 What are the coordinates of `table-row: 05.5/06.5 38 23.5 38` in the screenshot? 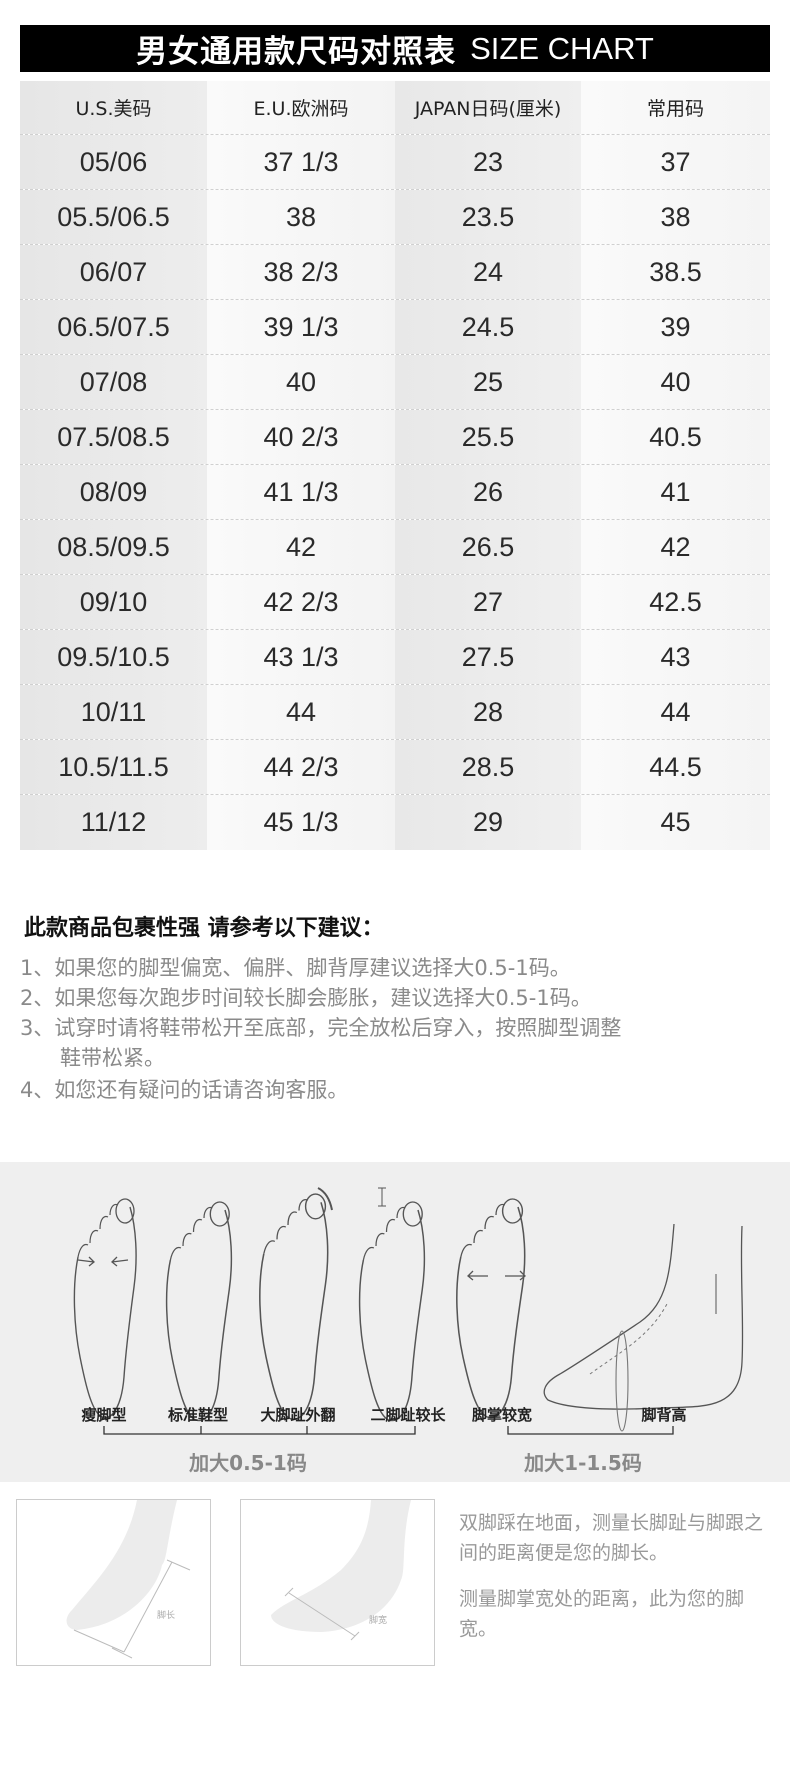 It's located at (395, 217).